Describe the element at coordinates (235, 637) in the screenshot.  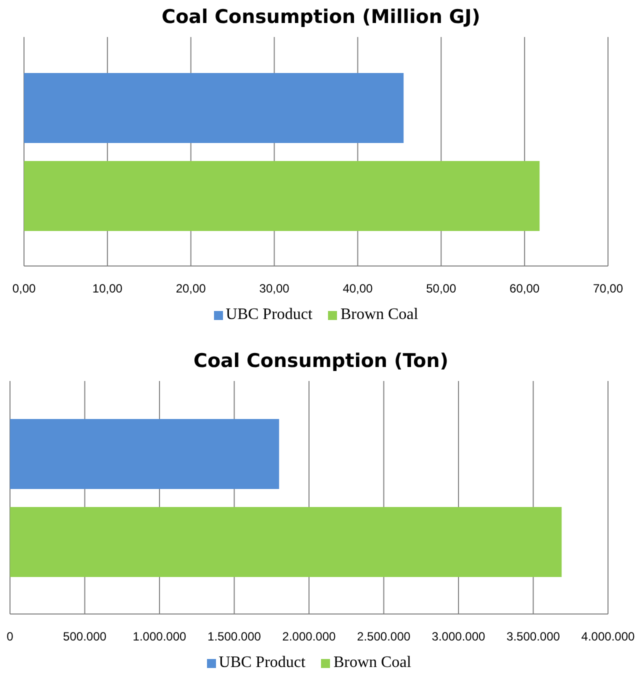
I see `x-tick-label: 1.500.000` at that location.